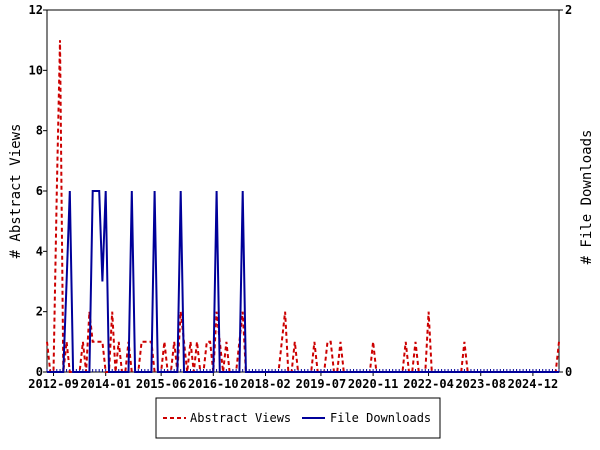  What do you see at coordinates (105, 384) in the screenshot?
I see `x-tick-label: 2014-01` at bounding box center [105, 384].